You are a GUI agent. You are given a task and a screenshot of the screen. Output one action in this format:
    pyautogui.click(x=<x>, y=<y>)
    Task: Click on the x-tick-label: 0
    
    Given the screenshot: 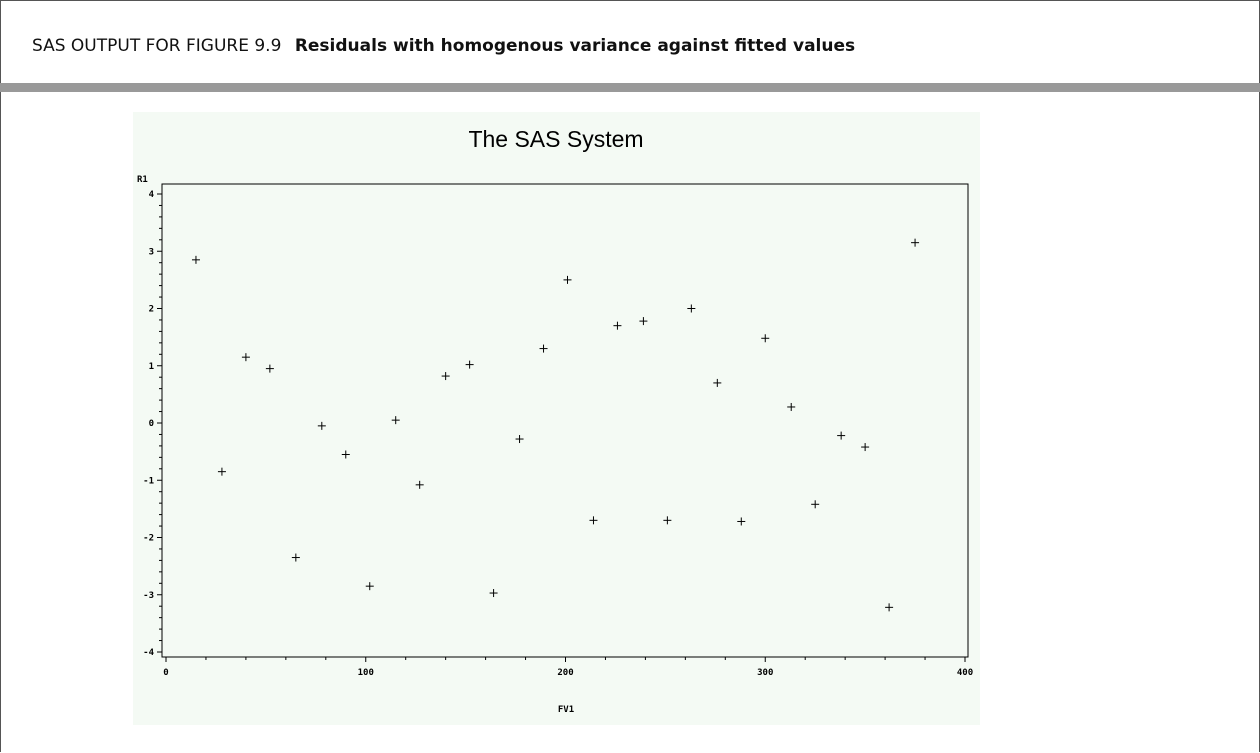 What is the action you would take?
    pyautogui.click(x=165, y=673)
    